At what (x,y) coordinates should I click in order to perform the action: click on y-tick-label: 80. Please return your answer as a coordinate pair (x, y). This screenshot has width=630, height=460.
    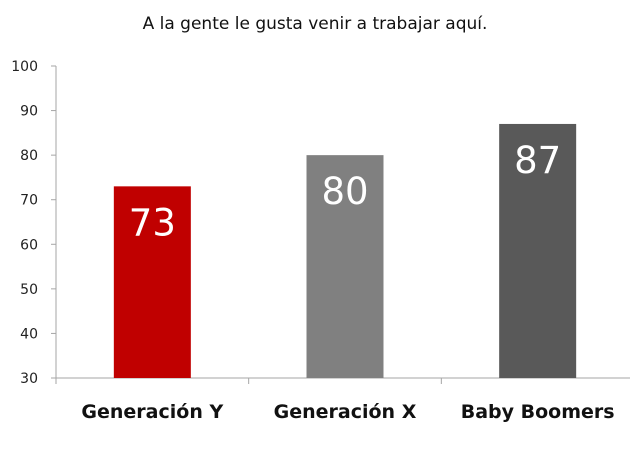
    Looking at the image, I should click on (29, 156).